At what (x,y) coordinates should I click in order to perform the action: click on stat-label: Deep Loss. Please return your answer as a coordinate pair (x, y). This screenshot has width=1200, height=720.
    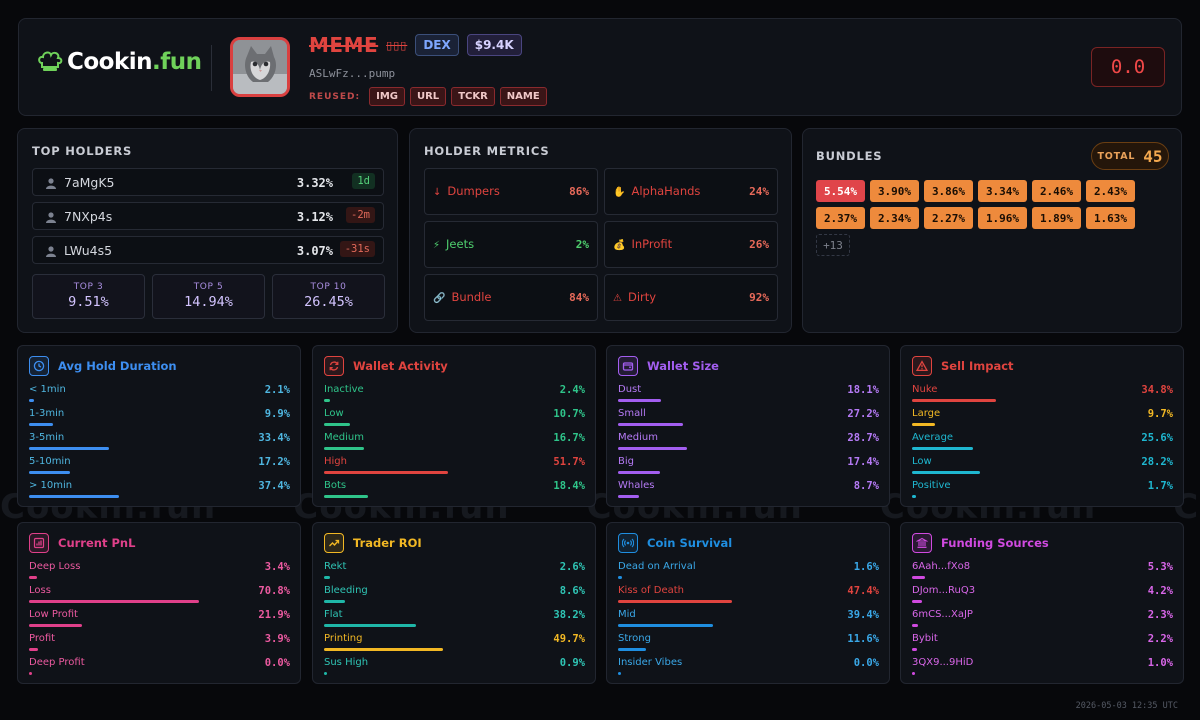
    Looking at the image, I should click on (55, 566).